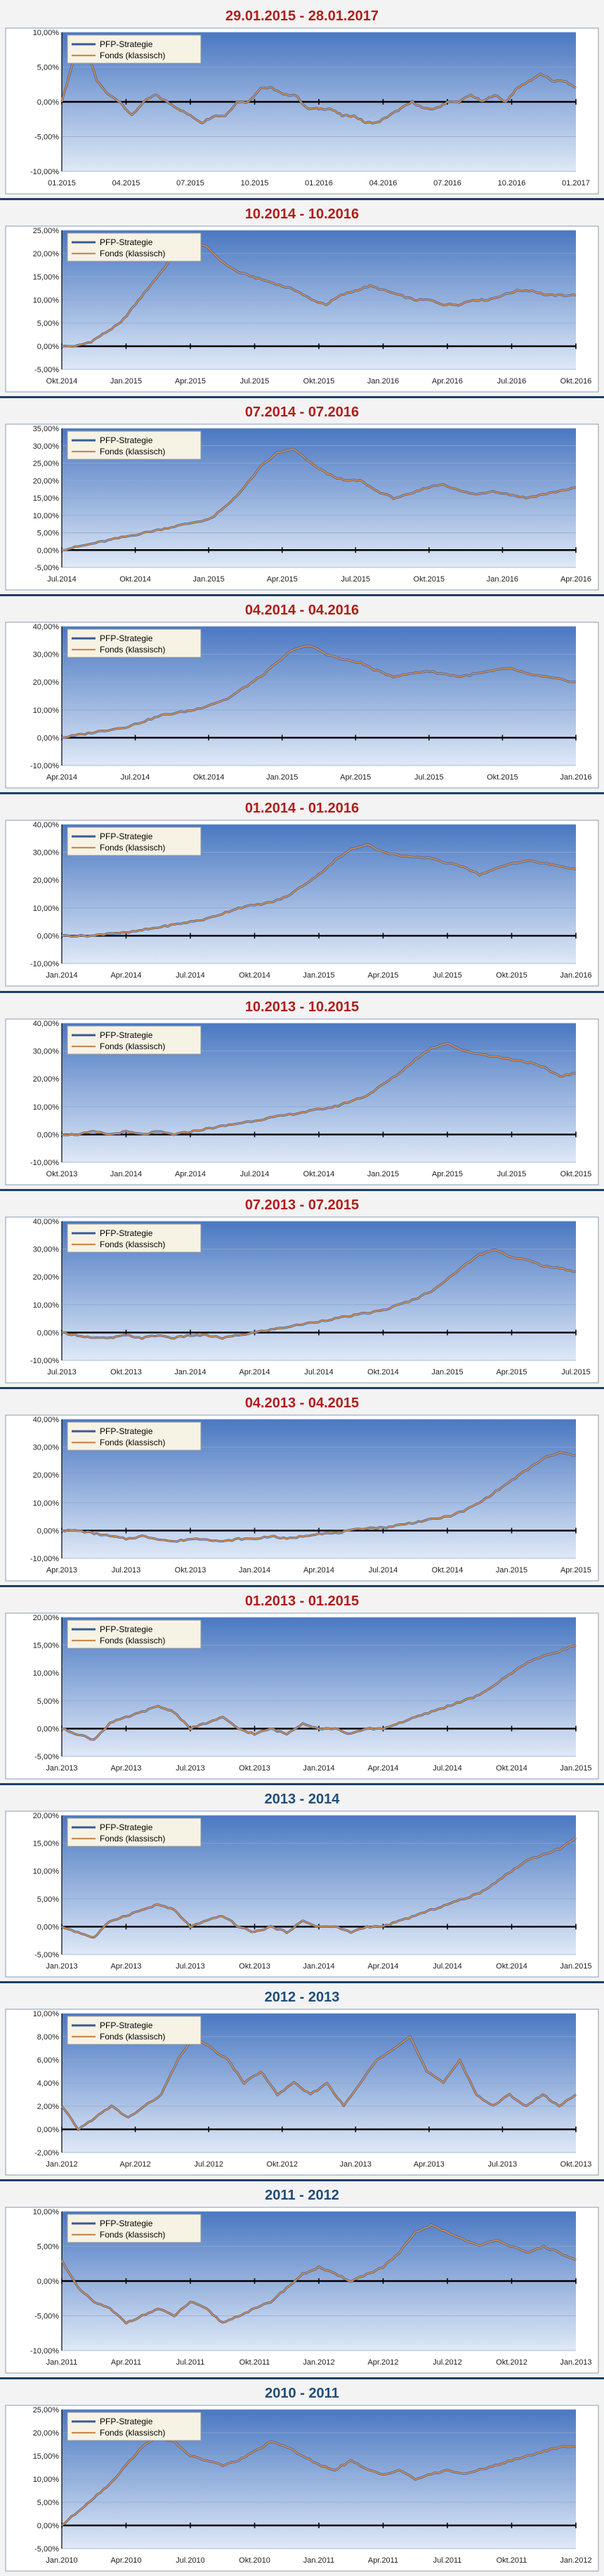 Image resolution: width=604 pixels, height=2576 pixels. Describe the element at coordinates (383, 382) in the screenshot. I see `x-tick-label: Jan.2016` at that location.